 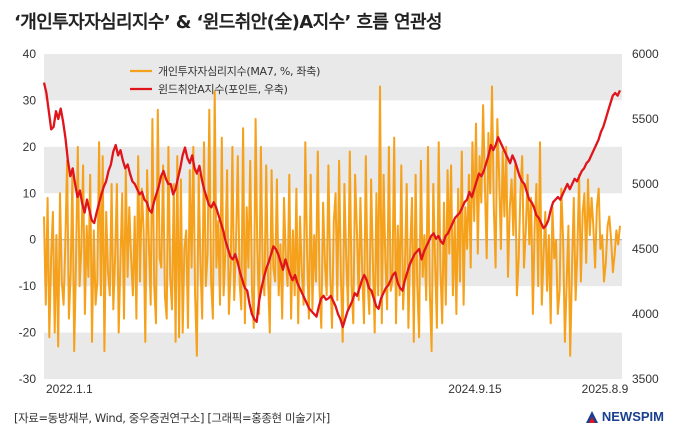 I want to click on left-axis-tick-label: 10, so click(x=30, y=193).